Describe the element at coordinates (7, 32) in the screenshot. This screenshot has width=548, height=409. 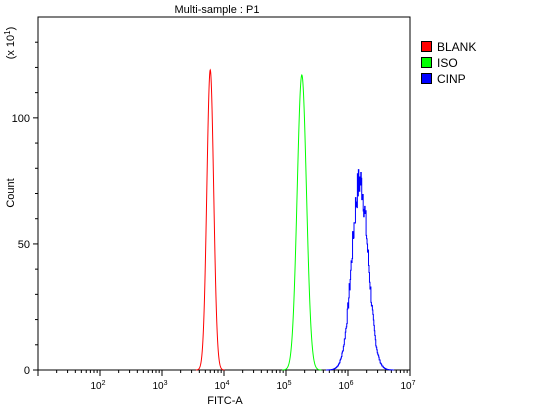
I see `y-scale-exponent: 1` at that location.